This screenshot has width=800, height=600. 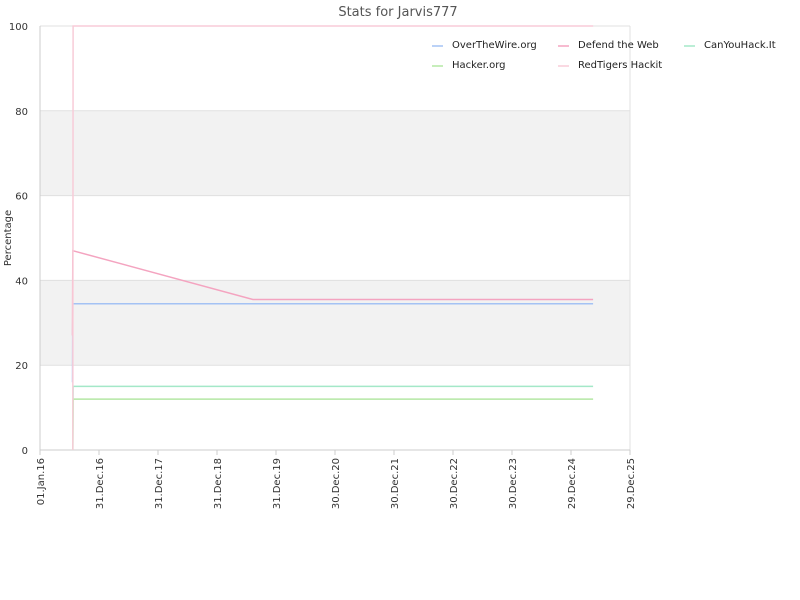 I want to click on legend-label: CanYouHack.It, so click(x=740, y=45).